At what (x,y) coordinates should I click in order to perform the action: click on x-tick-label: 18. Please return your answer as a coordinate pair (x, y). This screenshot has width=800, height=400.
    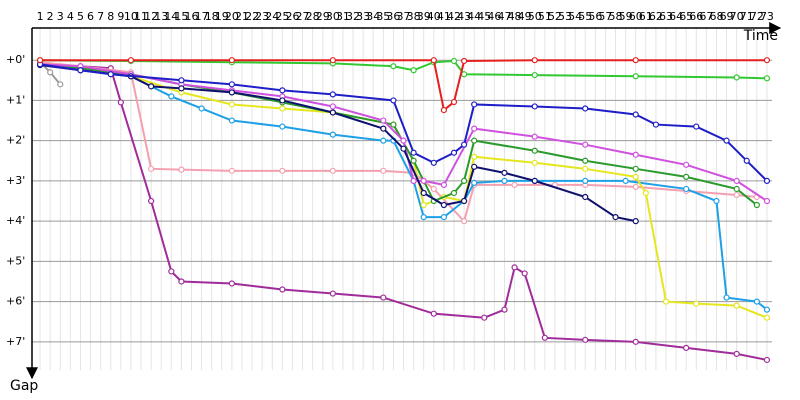
    Looking at the image, I should click on (212, 16).